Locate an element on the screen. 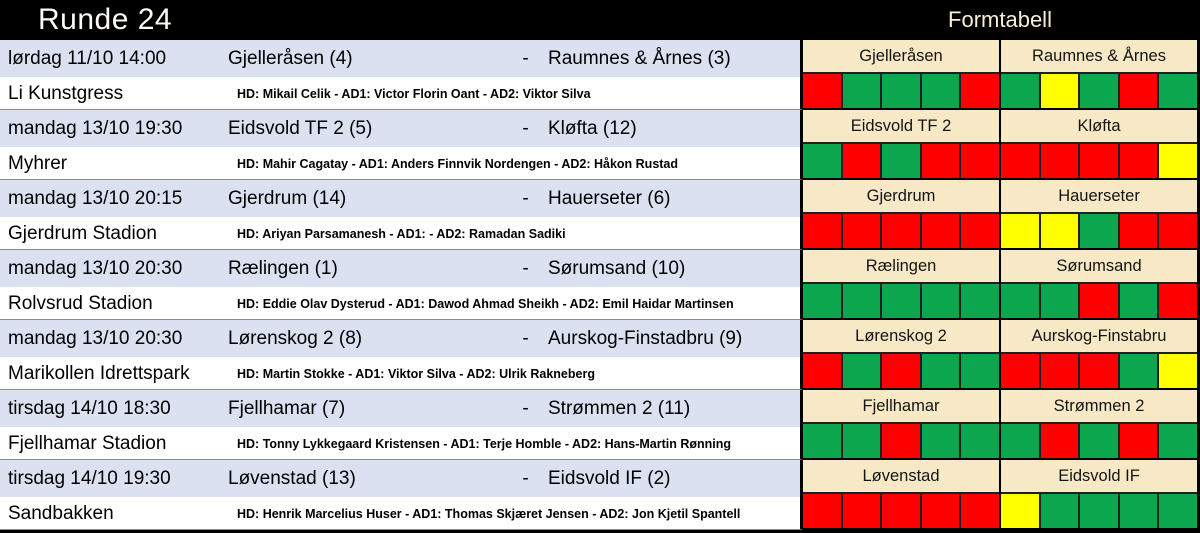  form-section: Rælingen Sørumsand is located at coordinates (1001, 285).